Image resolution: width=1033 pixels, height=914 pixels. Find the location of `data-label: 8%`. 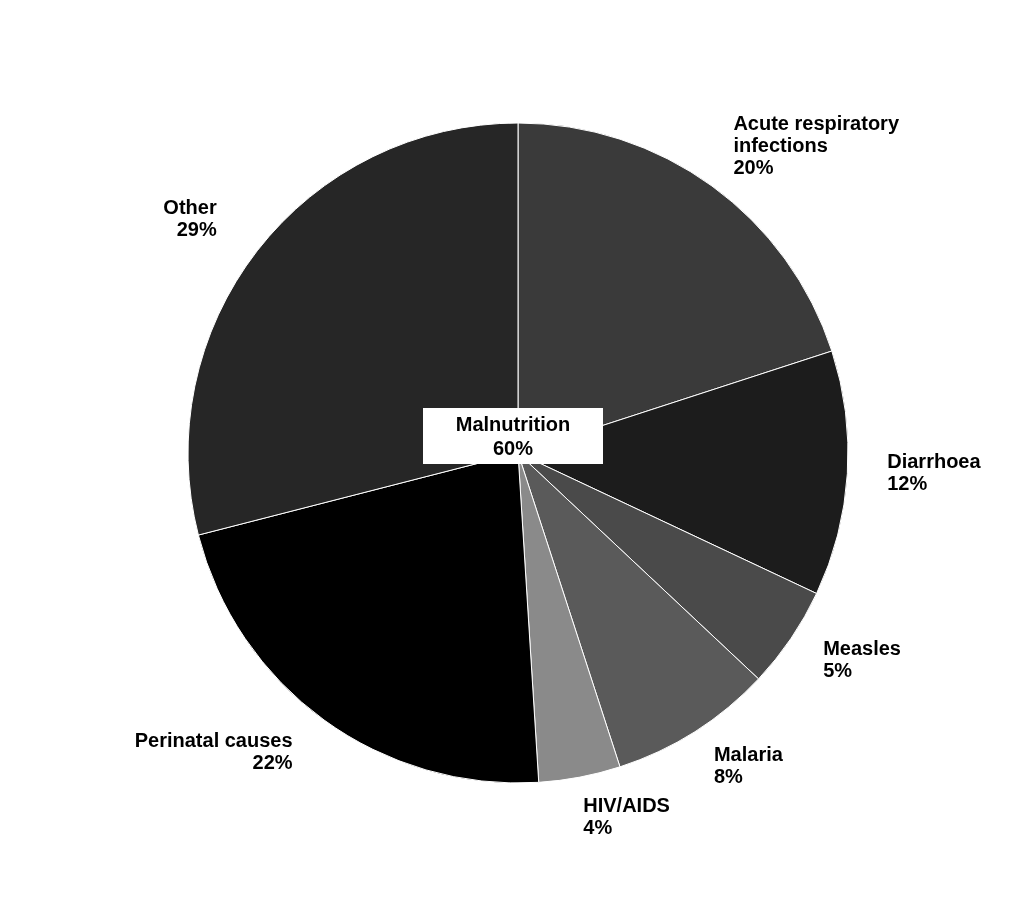

data-label: 8% is located at coordinates (728, 775).